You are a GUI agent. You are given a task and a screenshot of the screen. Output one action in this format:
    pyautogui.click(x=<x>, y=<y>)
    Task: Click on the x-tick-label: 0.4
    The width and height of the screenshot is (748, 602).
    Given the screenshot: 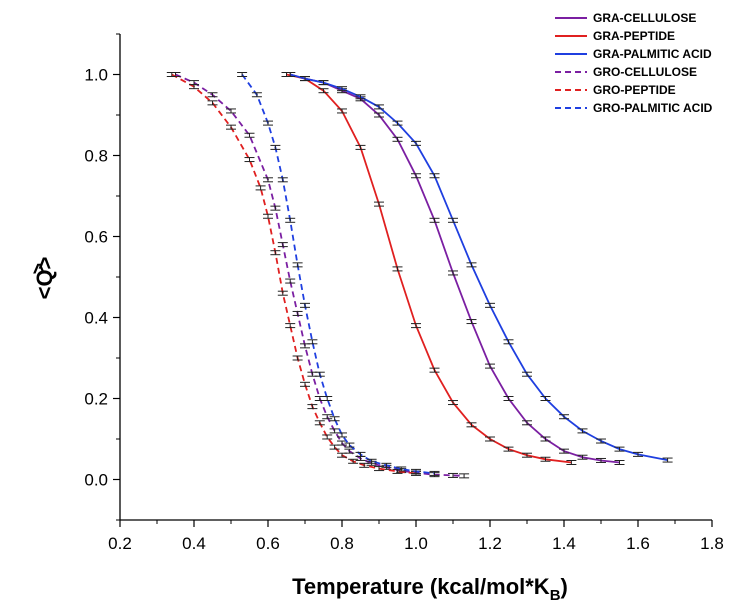 What is the action you would take?
    pyautogui.click(x=194, y=543)
    